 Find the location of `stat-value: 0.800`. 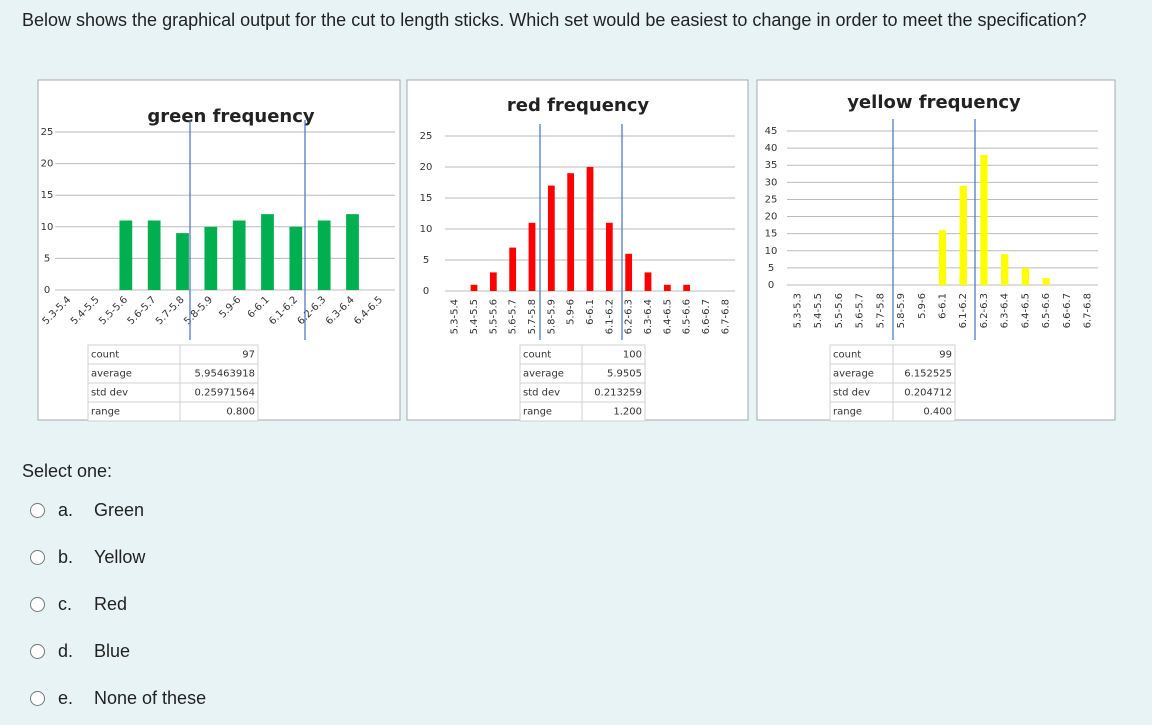

stat-value: 0.800 is located at coordinates (240, 412).